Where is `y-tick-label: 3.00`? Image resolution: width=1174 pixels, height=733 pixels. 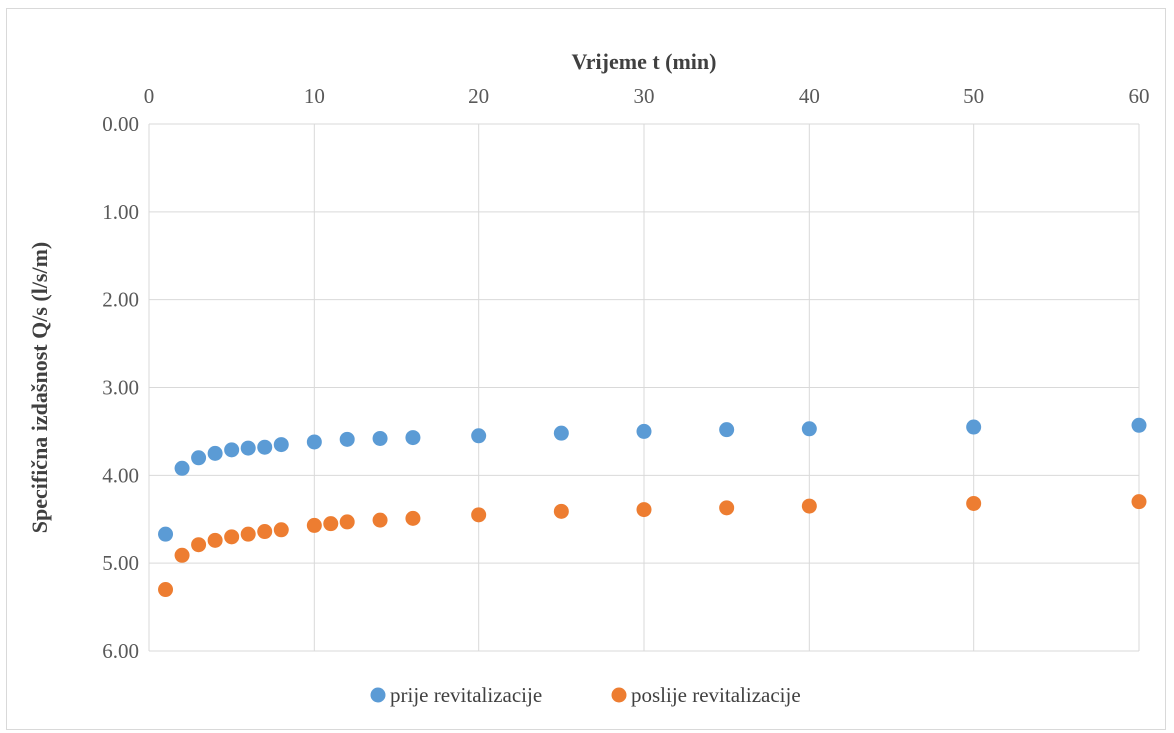 y-tick-label: 3.00 is located at coordinates (120, 388).